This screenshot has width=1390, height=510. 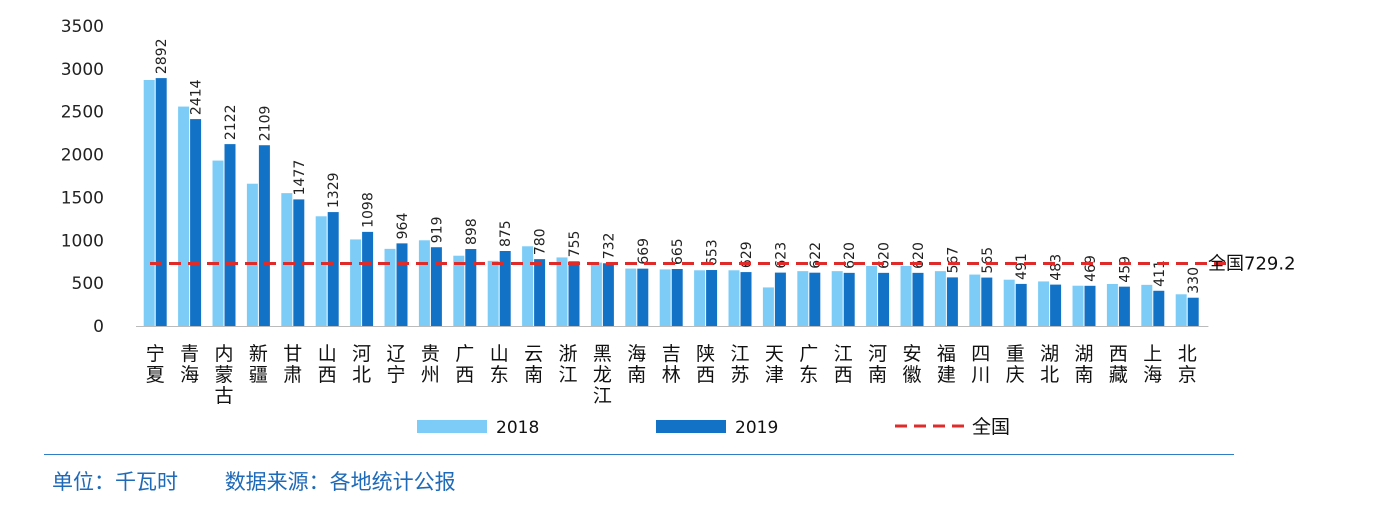 I want to click on x-tick-label: 藏, so click(x=1118, y=375).